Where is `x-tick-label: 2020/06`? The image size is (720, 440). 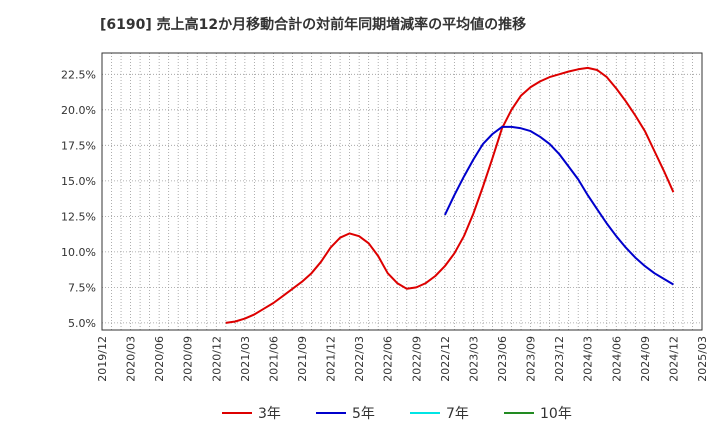
x-tick-label: 2020/06 is located at coordinates (159, 359).